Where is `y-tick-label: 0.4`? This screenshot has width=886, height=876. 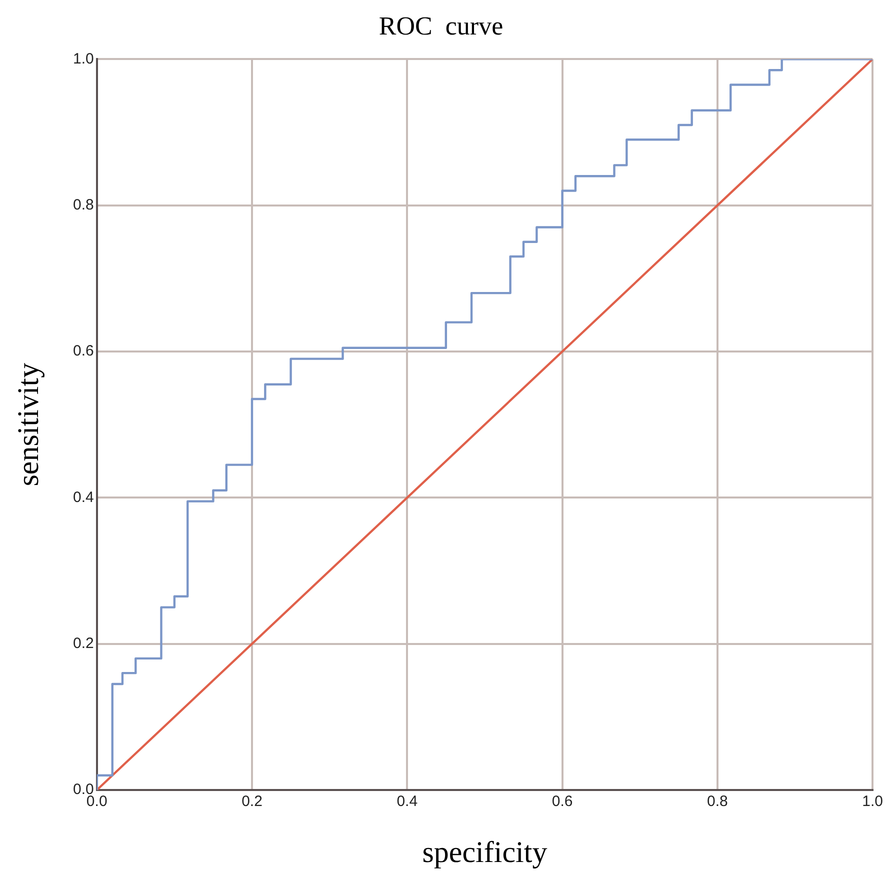
y-tick-label: 0.4 is located at coordinates (83, 497).